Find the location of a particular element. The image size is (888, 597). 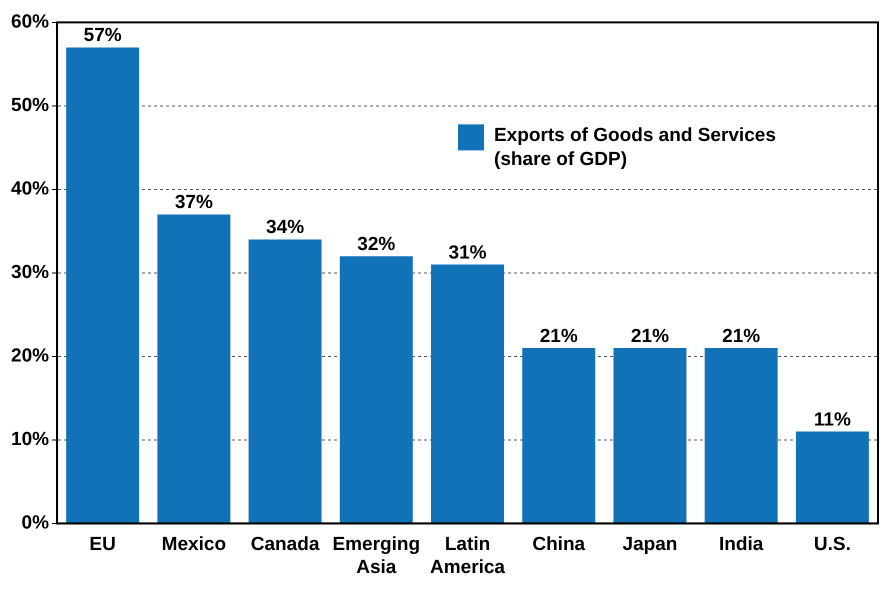

x-tick-label: Mexico is located at coordinates (194, 545).